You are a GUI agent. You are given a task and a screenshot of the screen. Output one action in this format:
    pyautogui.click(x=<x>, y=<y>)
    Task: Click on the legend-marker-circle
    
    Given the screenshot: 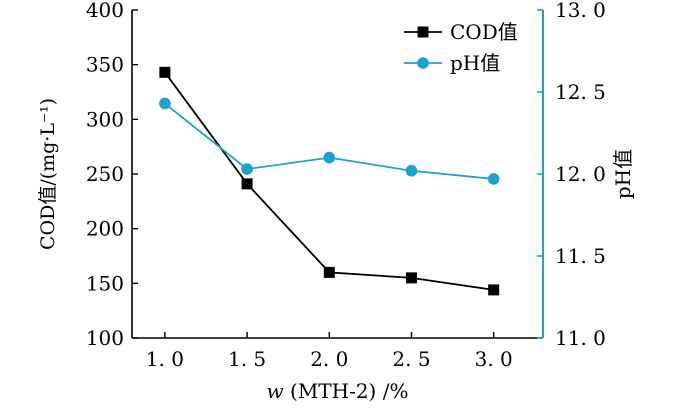 What is the action you would take?
    pyautogui.click(x=423, y=63)
    